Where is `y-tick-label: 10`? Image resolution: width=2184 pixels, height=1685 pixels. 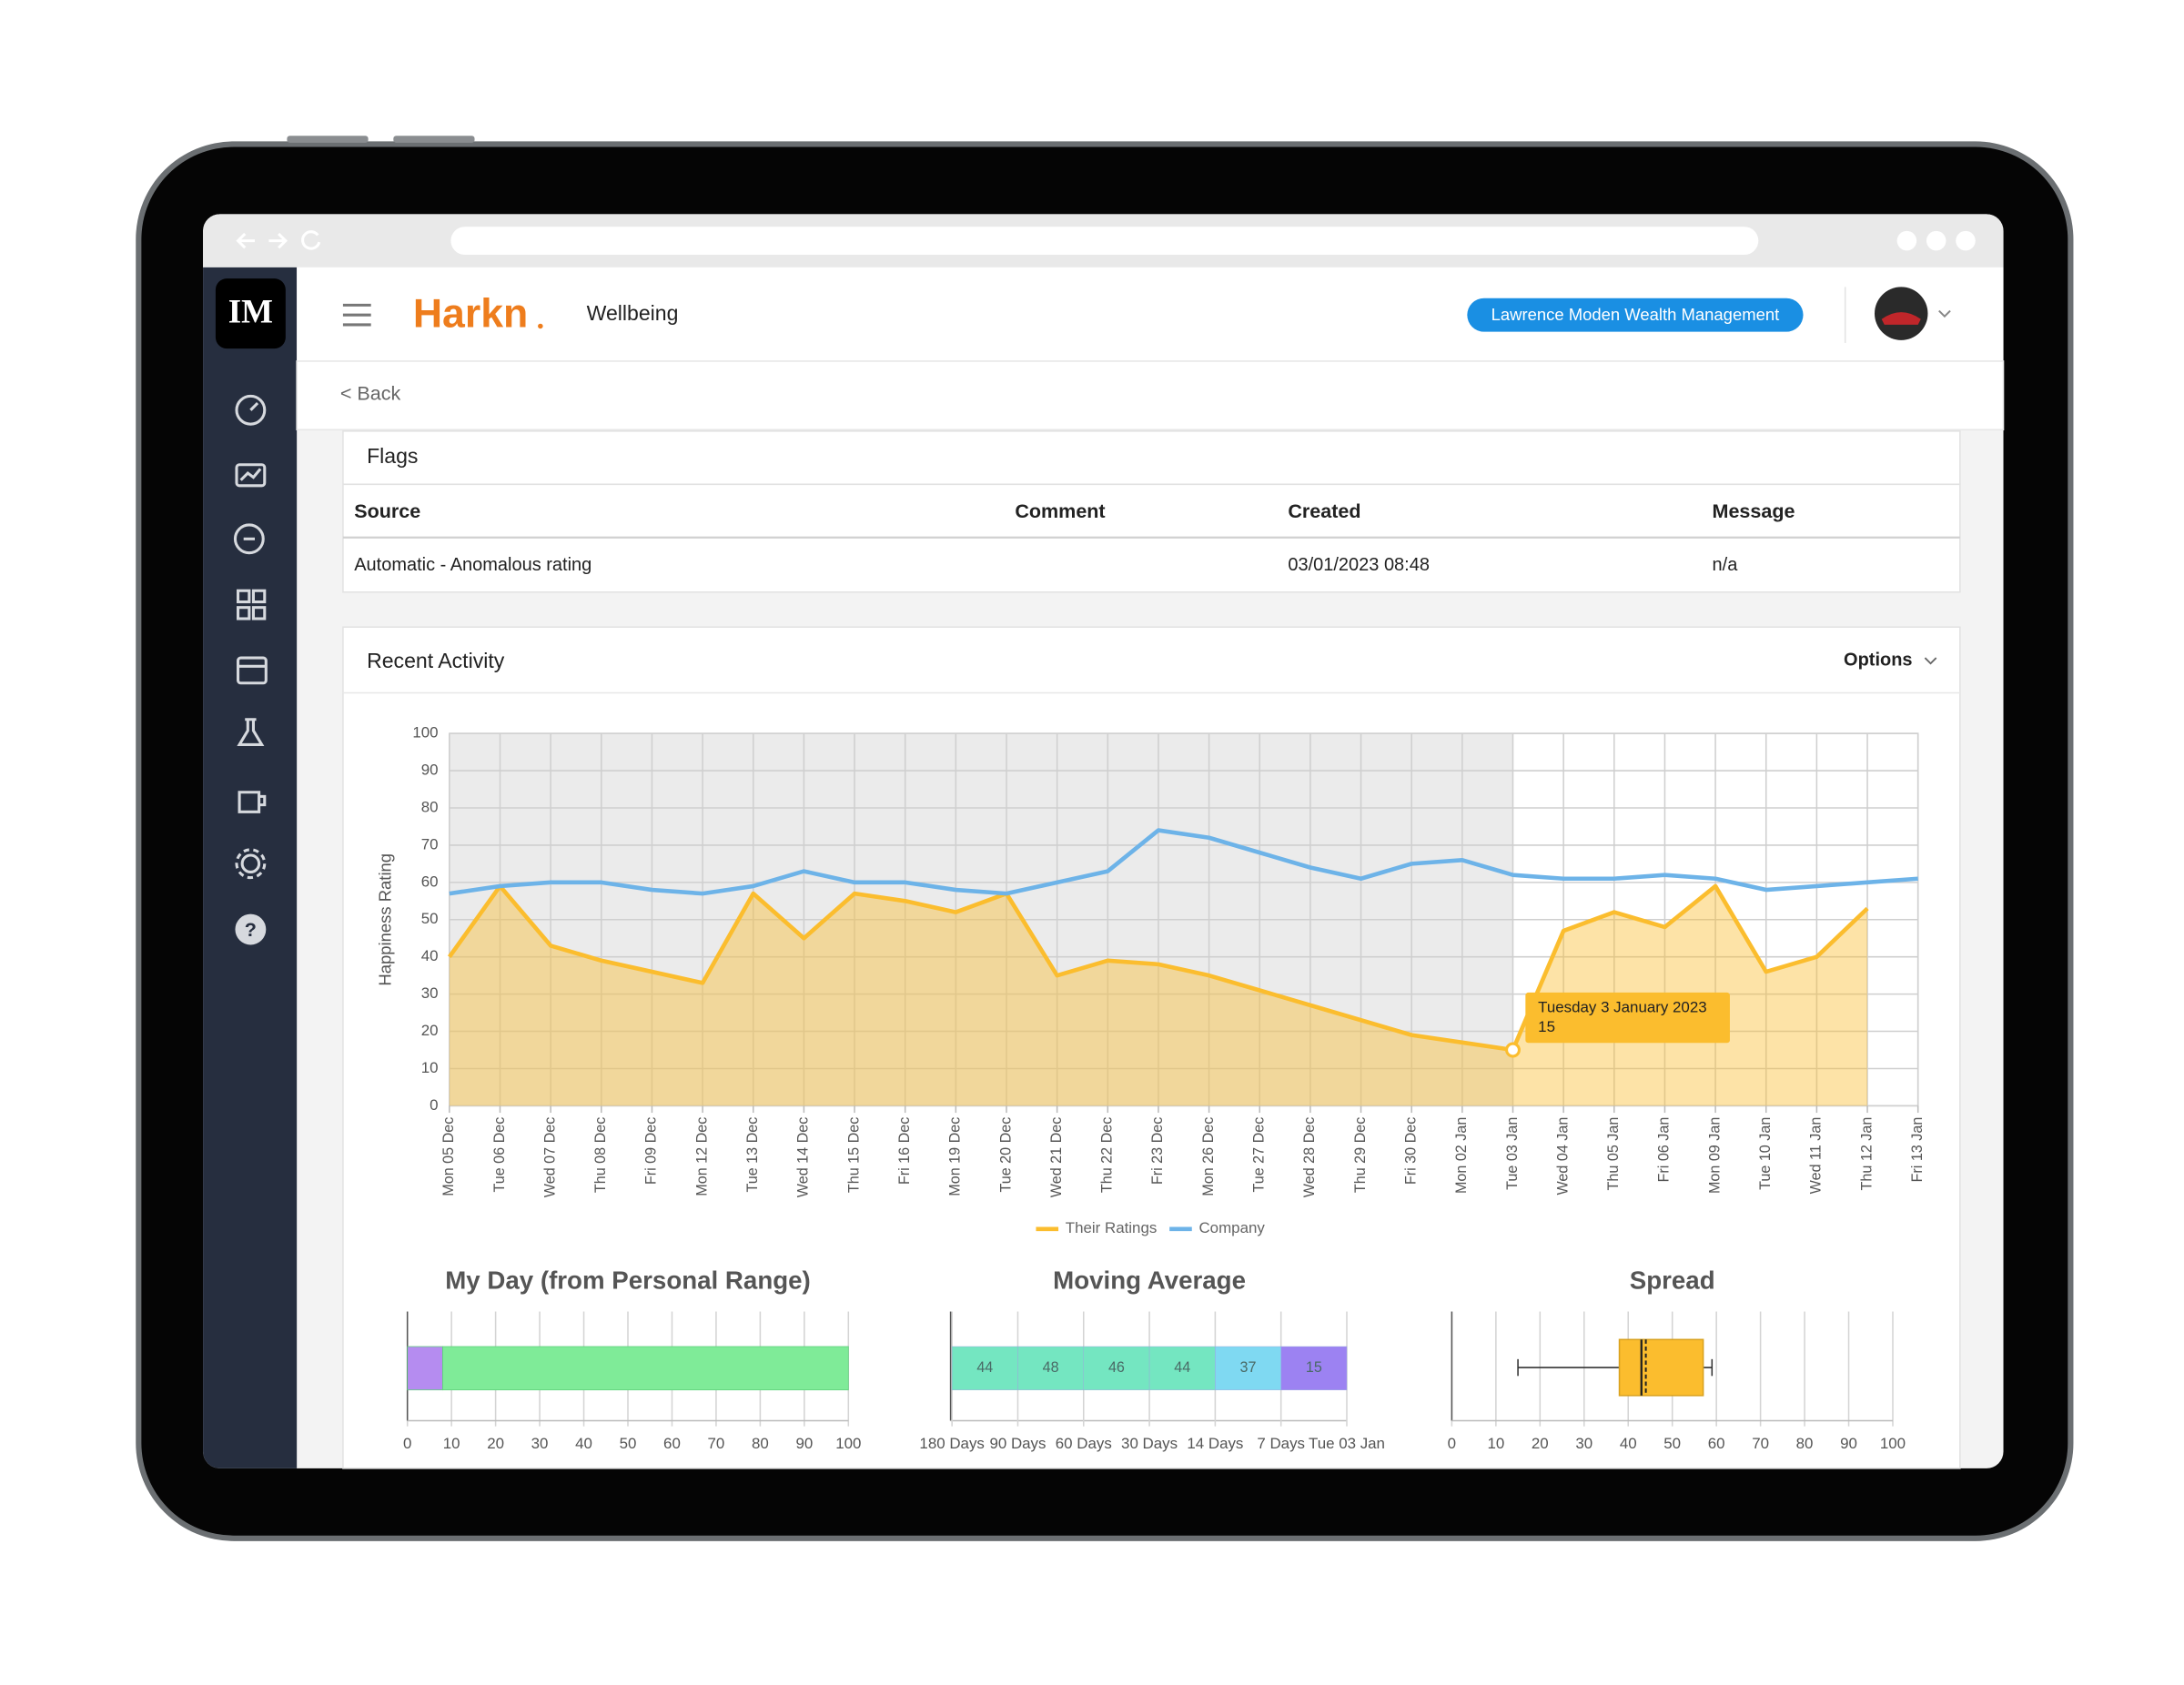
y-tick-label: 10 is located at coordinates (430, 1067).